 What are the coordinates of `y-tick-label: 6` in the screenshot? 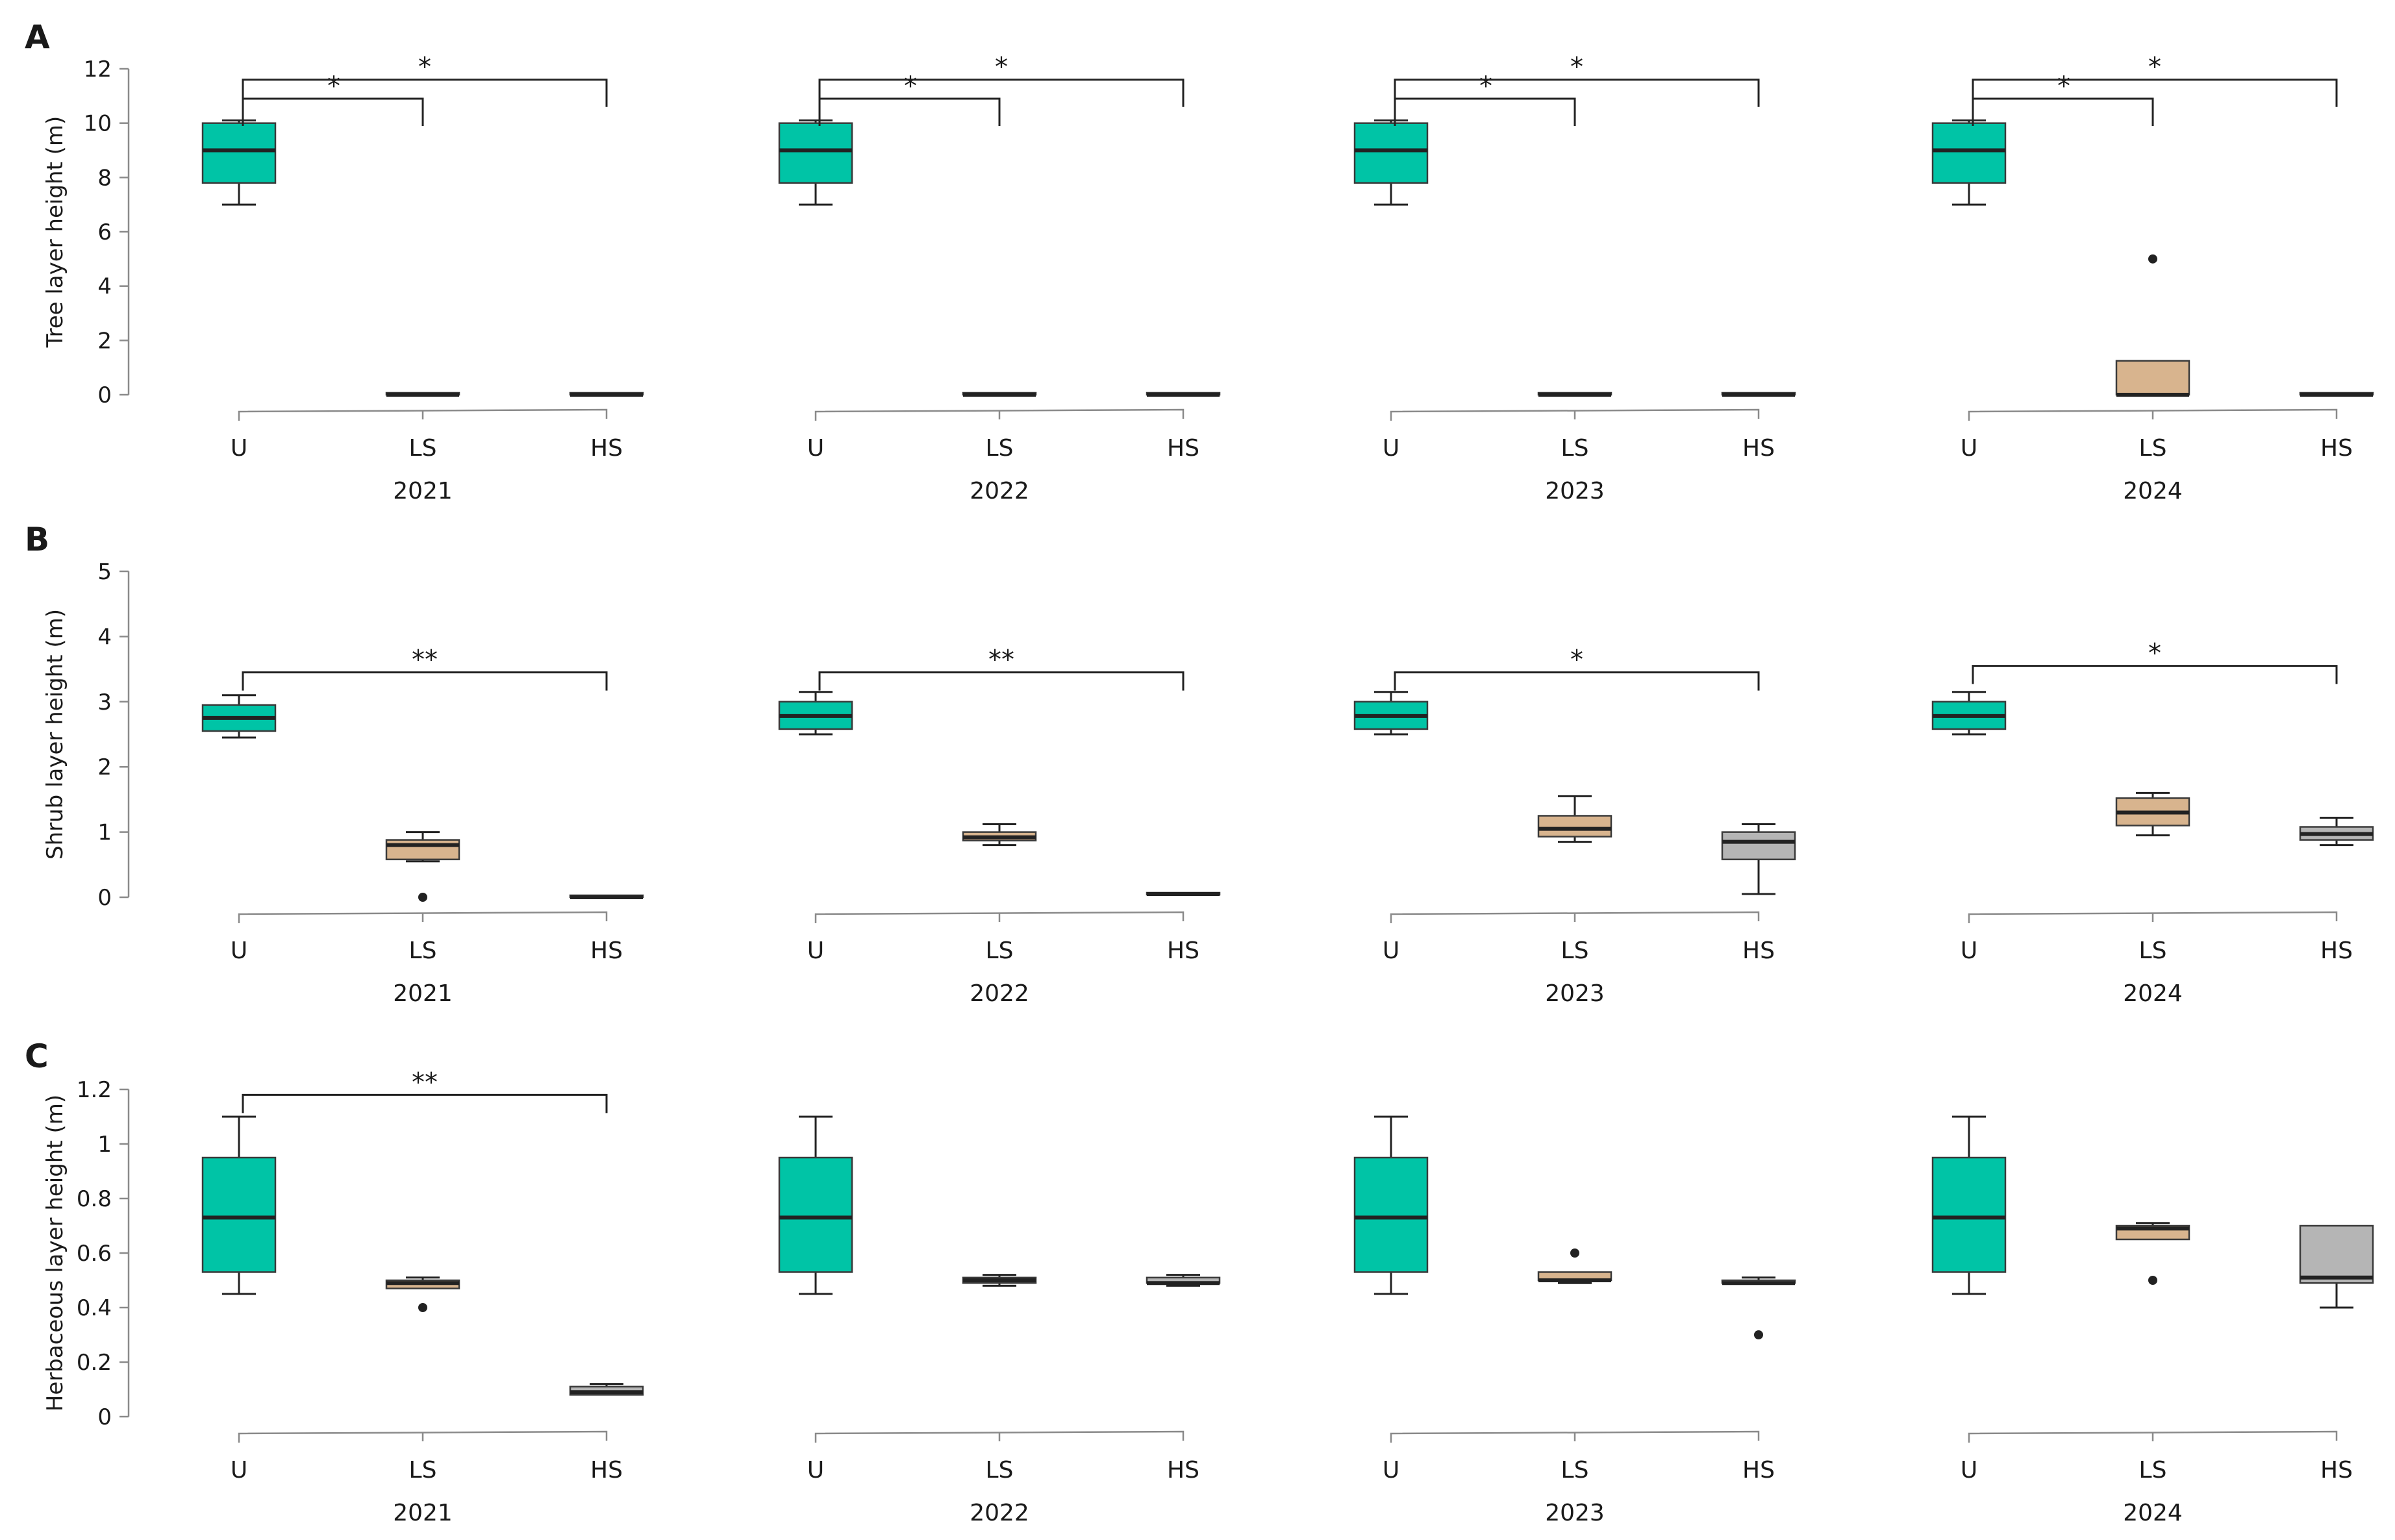 It's located at (104, 232).